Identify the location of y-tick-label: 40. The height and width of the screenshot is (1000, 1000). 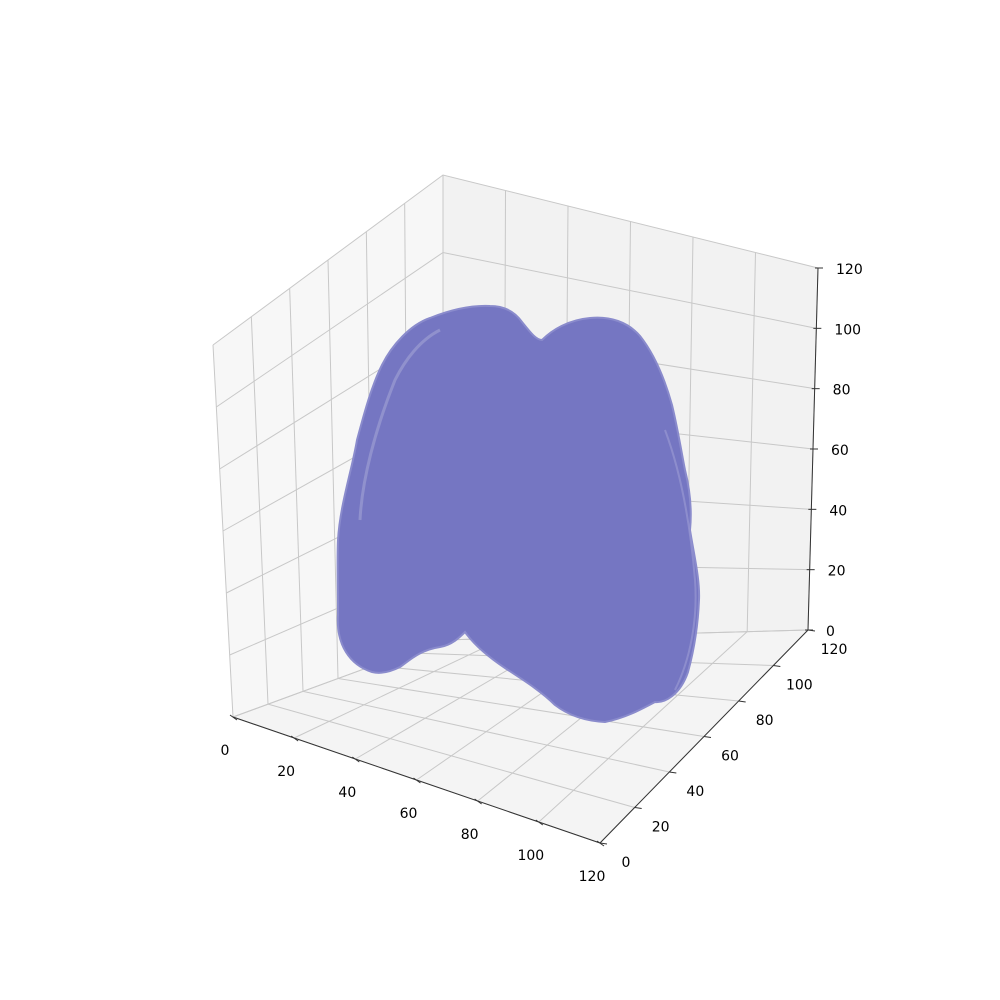
(695, 792).